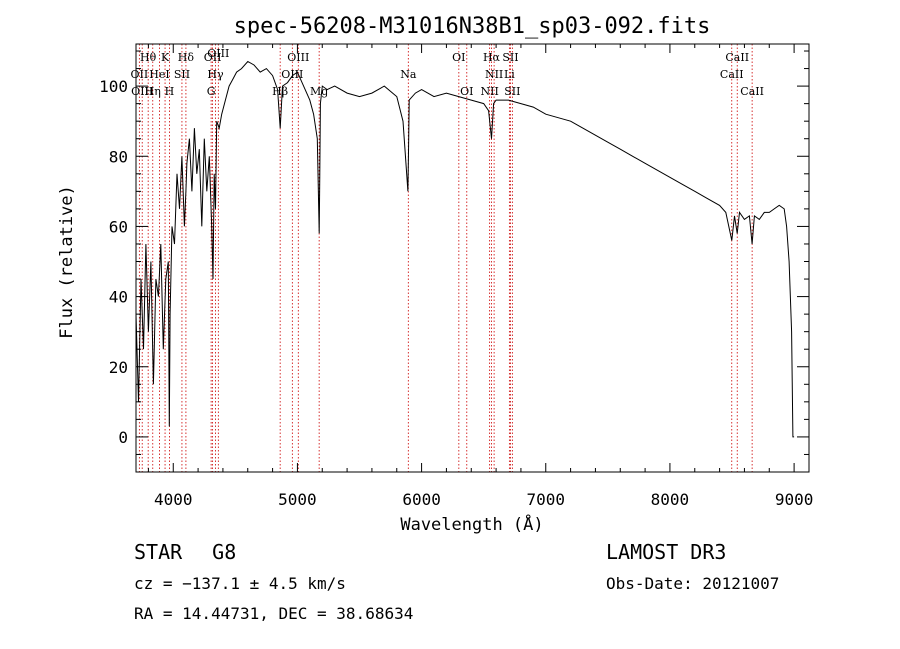 This screenshot has width=900, height=649. What do you see at coordinates (113, 86) in the screenshot?
I see `y-tick-label: 100` at bounding box center [113, 86].